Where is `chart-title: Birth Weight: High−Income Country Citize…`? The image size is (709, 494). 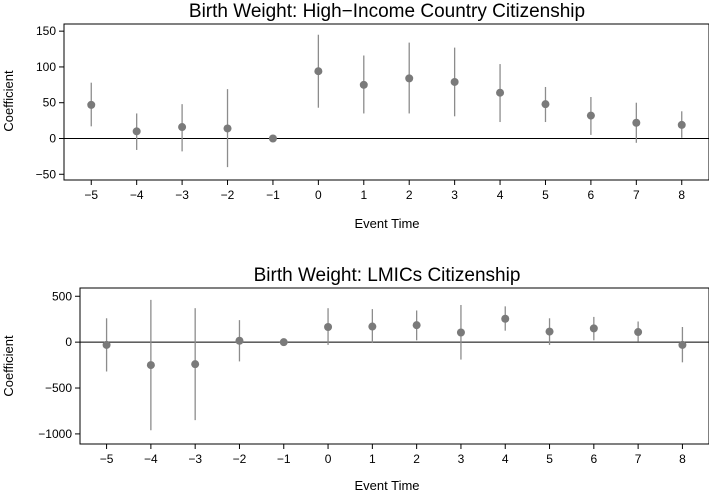
chart-title: Birth Weight: High−Income Country Citize… is located at coordinates (387, 11).